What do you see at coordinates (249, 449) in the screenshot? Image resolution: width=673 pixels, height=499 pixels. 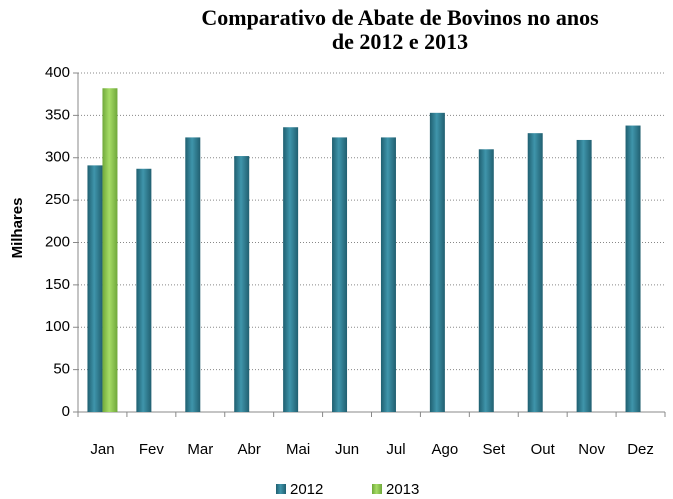 I see `x-tick-label: Abr` at bounding box center [249, 449].